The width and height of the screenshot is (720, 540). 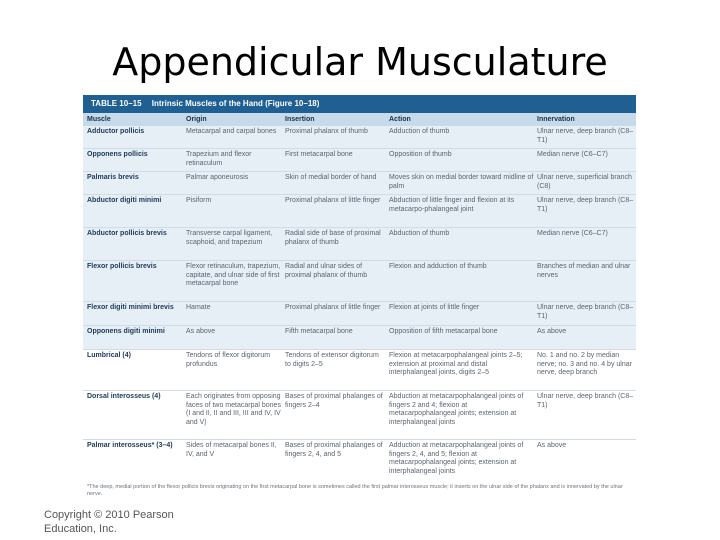 I want to click on slide-title: Appendicular Musculature, so click(x=360, y=62).